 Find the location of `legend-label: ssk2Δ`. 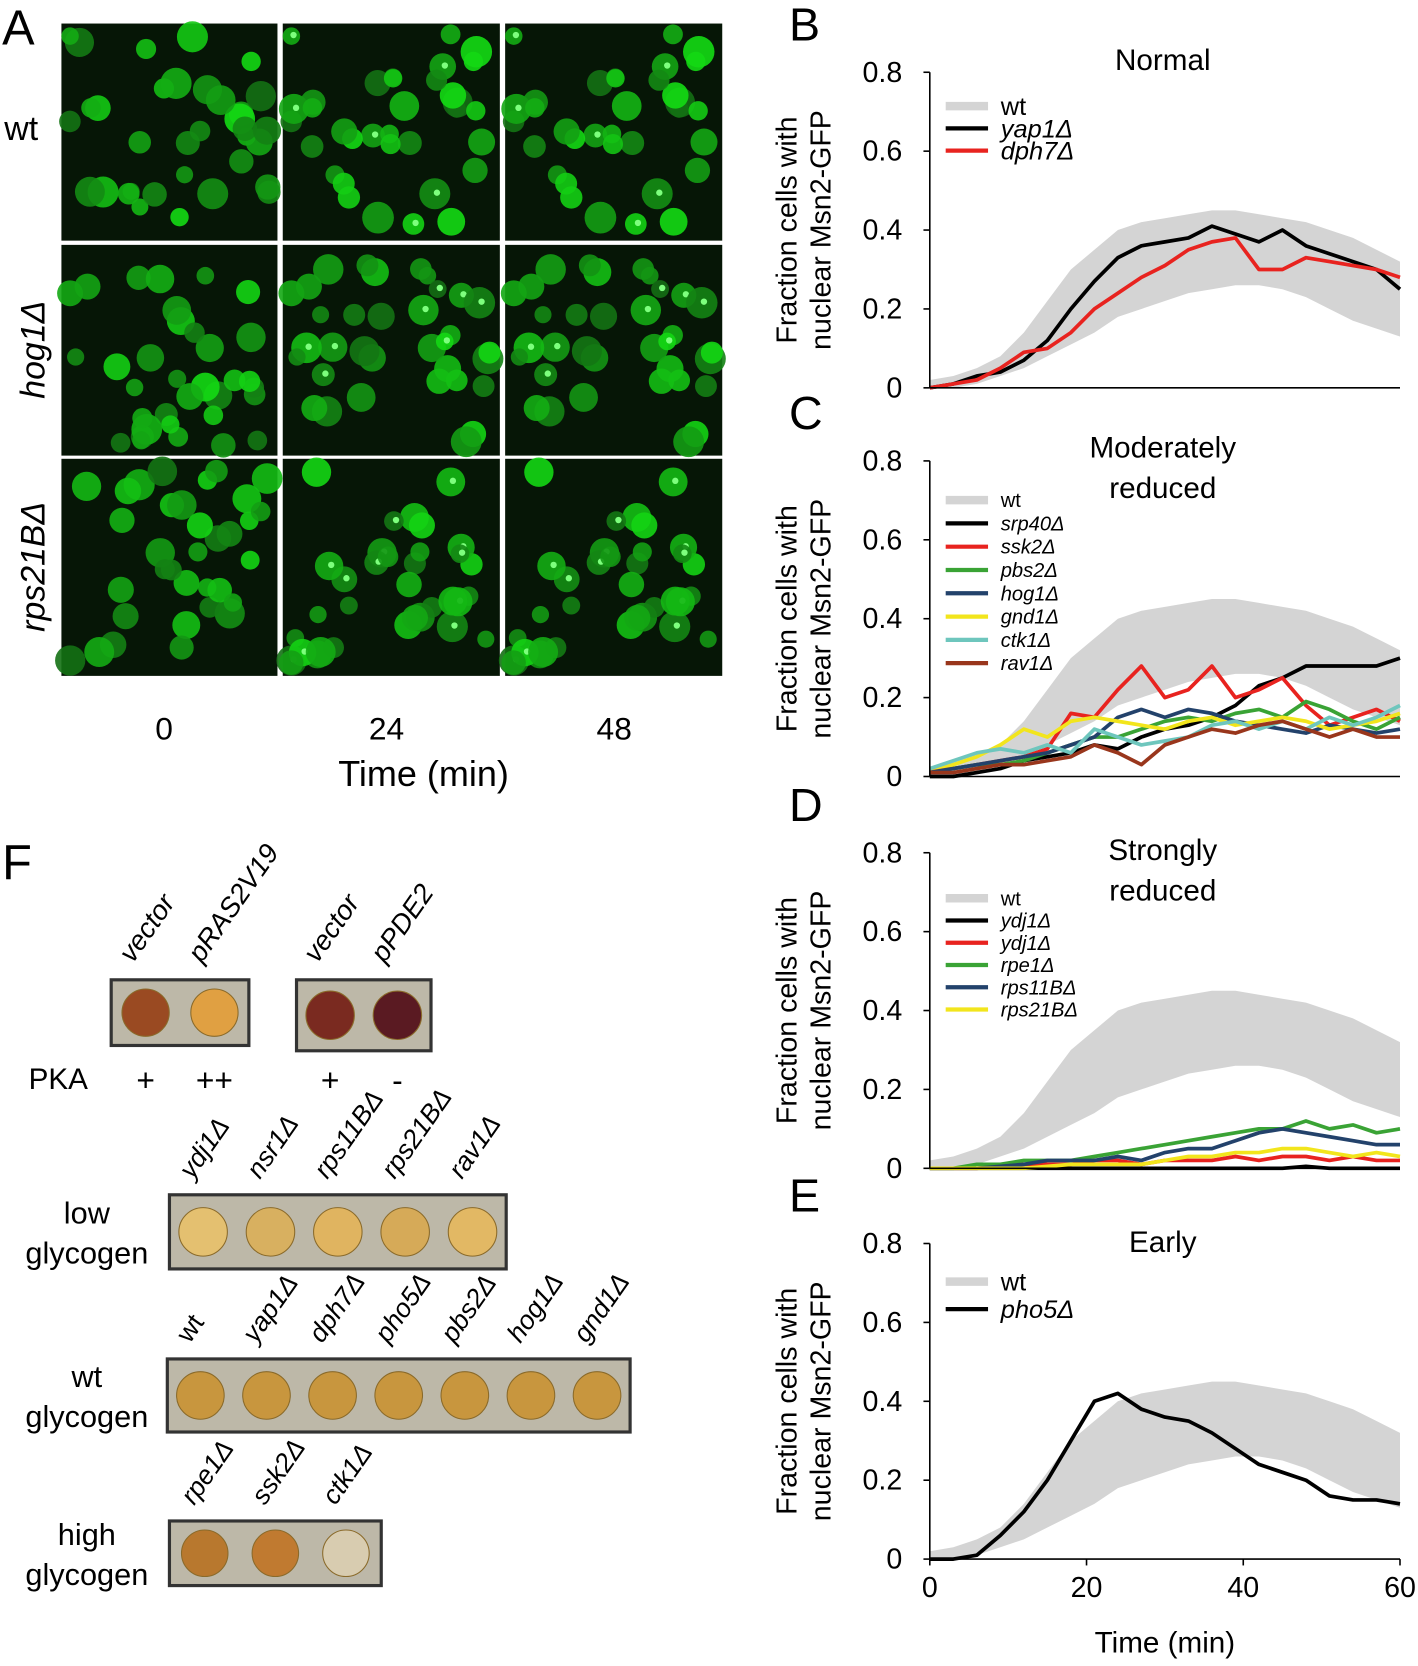

legend-label: ssk2Δ is located at coordinates (1028, 548).